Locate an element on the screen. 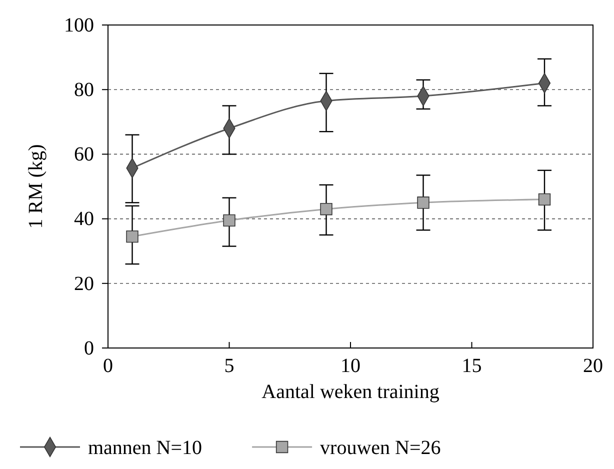 This screenshot has height=469, width=614. x-axis-title: Aantal weken training is located at coordinates (351, 392).